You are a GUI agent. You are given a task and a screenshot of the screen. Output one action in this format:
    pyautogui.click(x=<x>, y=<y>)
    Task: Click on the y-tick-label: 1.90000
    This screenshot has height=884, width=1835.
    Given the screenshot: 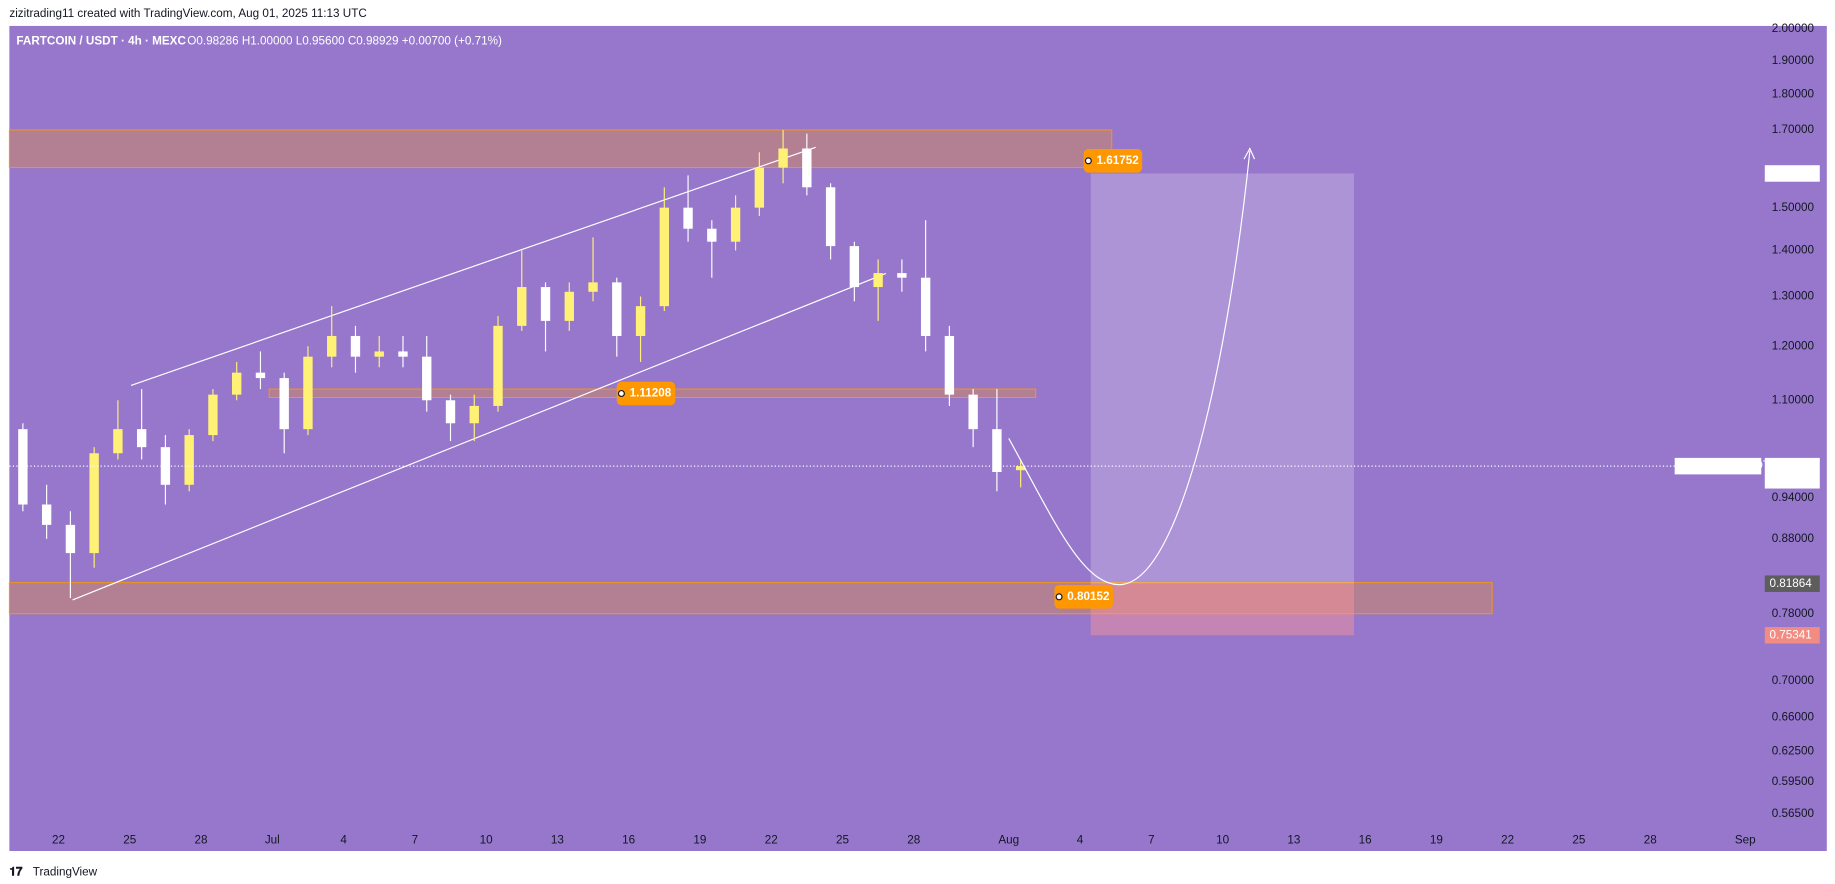 What is the action you would take?
    pyautogui.click(x=1793, y=60)
    